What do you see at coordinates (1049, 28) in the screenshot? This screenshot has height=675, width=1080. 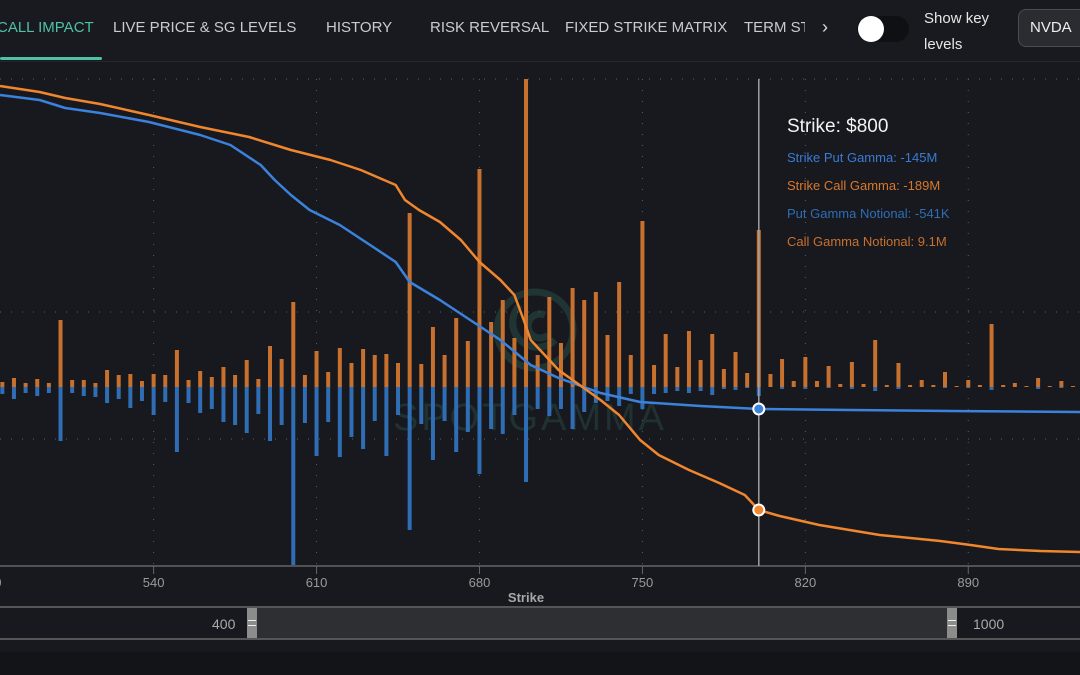 I see `ticker-button: NVDA` at bounding box center [1049, 28].